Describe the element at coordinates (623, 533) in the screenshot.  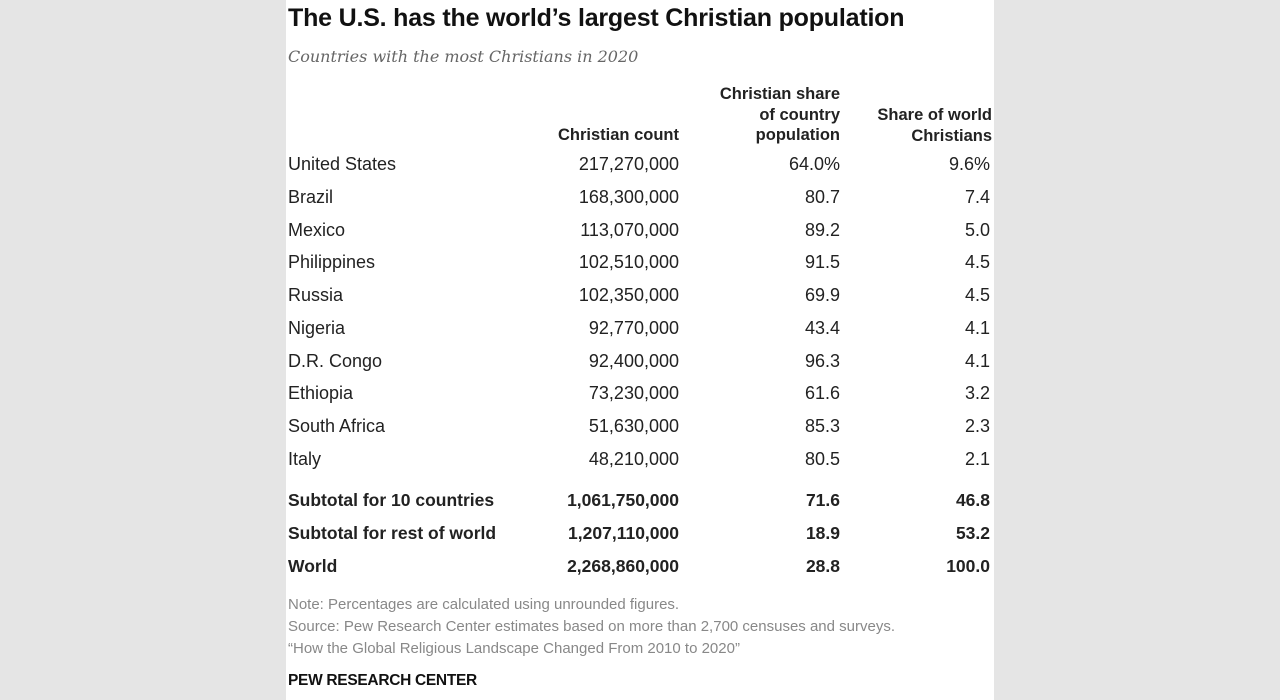
I see `count-cell: 1,207,110,000` at that location.